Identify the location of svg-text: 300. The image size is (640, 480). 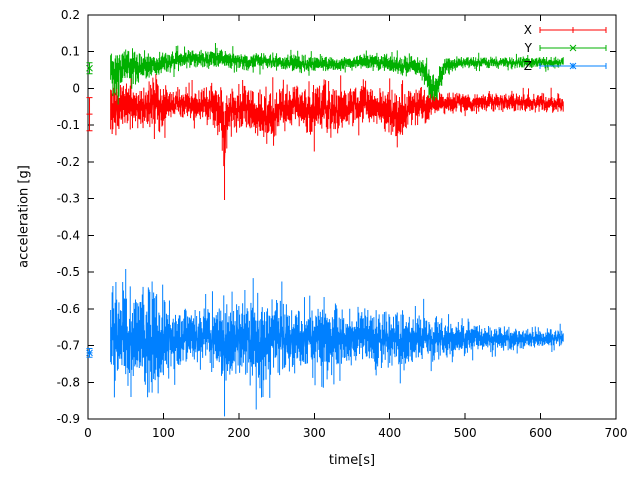
(314, 433).